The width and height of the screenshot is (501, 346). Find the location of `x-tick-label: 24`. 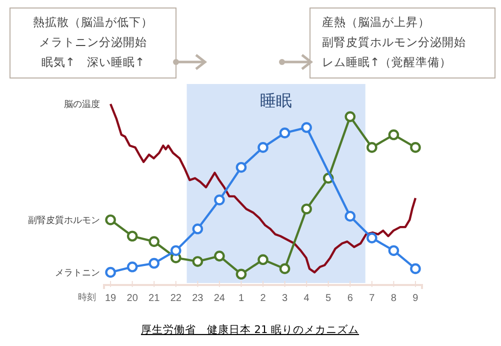

x-tick-label: 24 is located at coordinates (220, 298).